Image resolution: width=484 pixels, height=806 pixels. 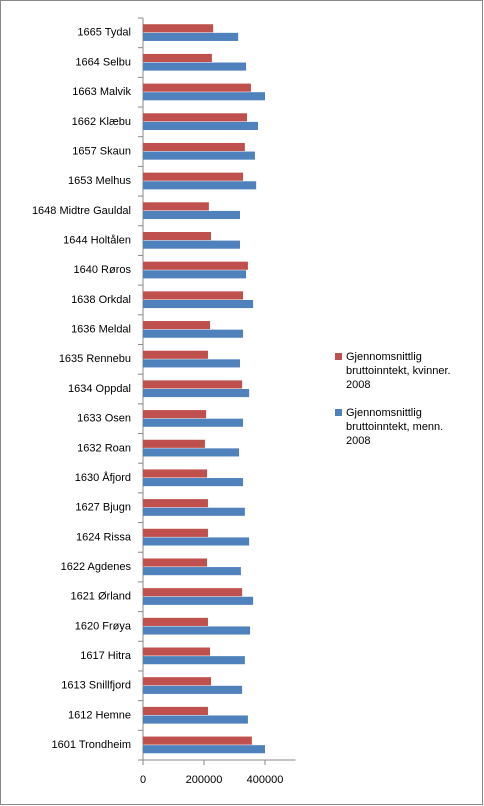 What do you see at coordinates (103, 477) in the screenshot?
I see `y-tick-label: 1630 Åfjord` at bounding box center [103, 477].